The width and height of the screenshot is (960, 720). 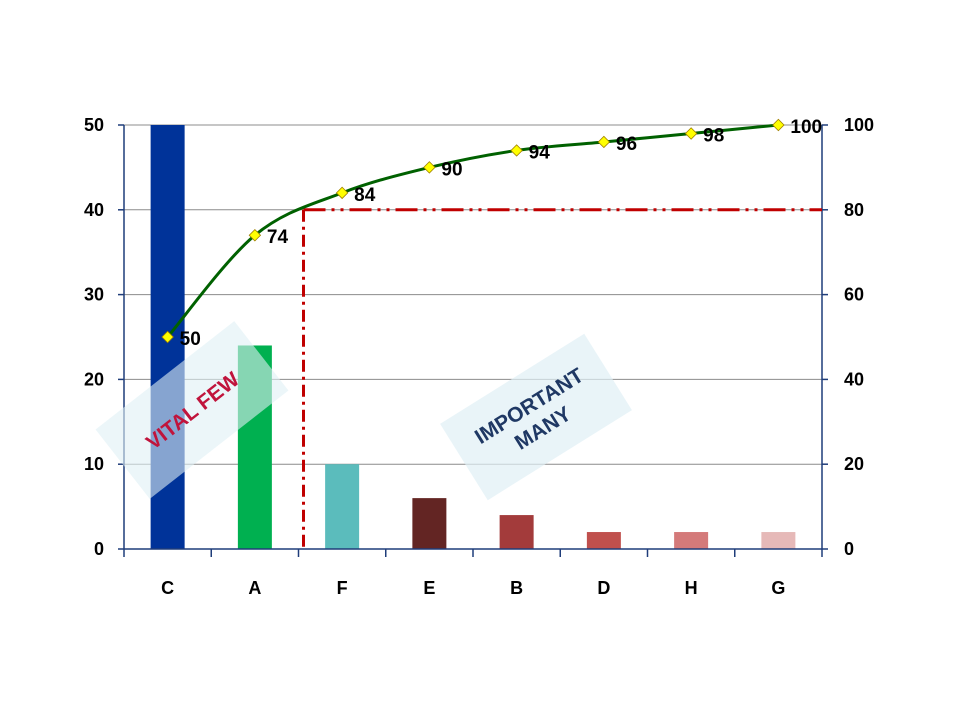 I want to click on cumulative-data-label: 94, so click(x=540, y=152).